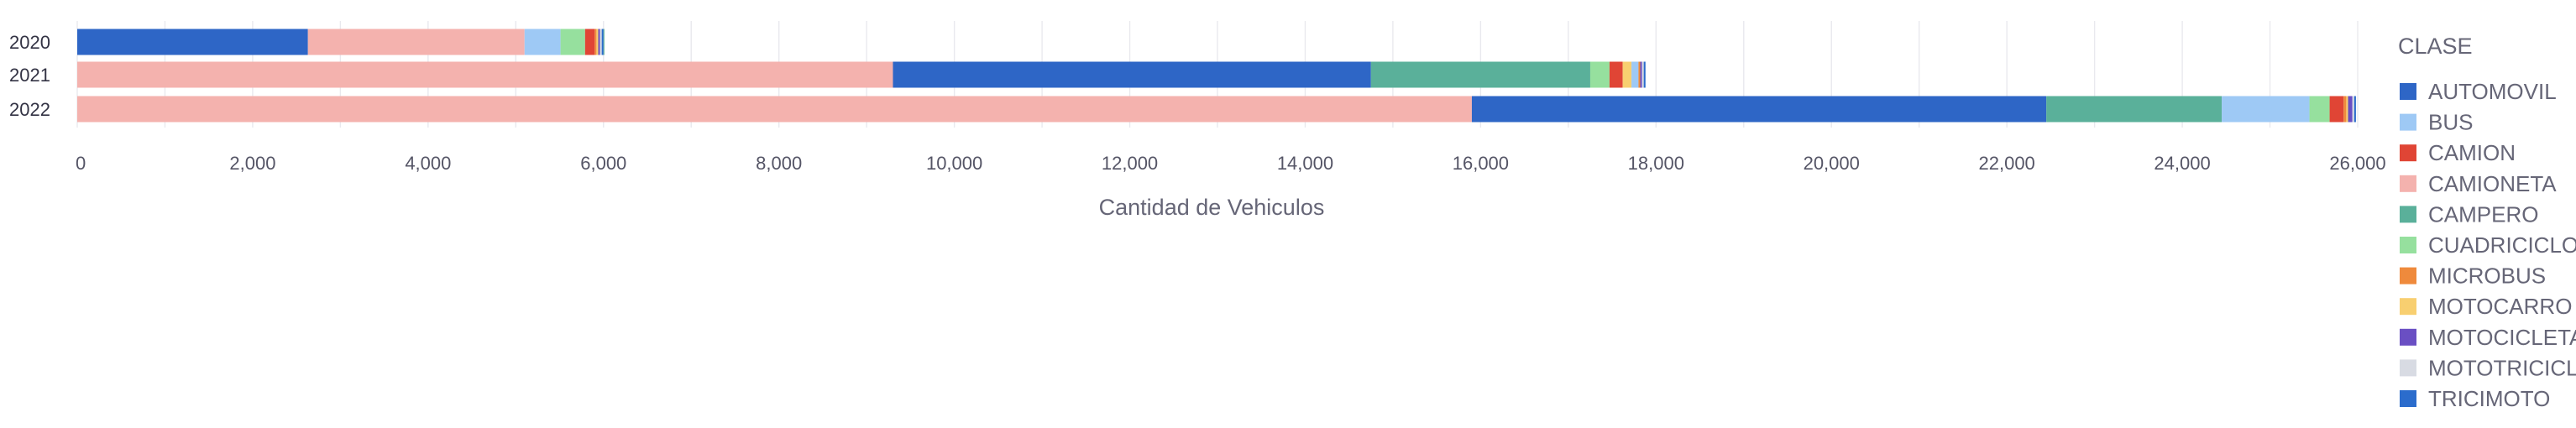 This screenshot has width=2576, height=428. Describe the element at coordinates (2493, 91) in the screenshot. I see `legend-label: AUTOMOVIL` at that location.